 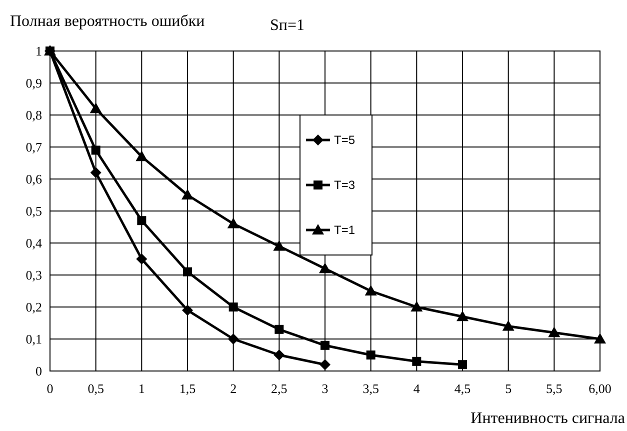 What do you see at coordinates (96, 388) in the screenshot?
I see `x-tick-label: 0,5` at bounding box center [96, 388].